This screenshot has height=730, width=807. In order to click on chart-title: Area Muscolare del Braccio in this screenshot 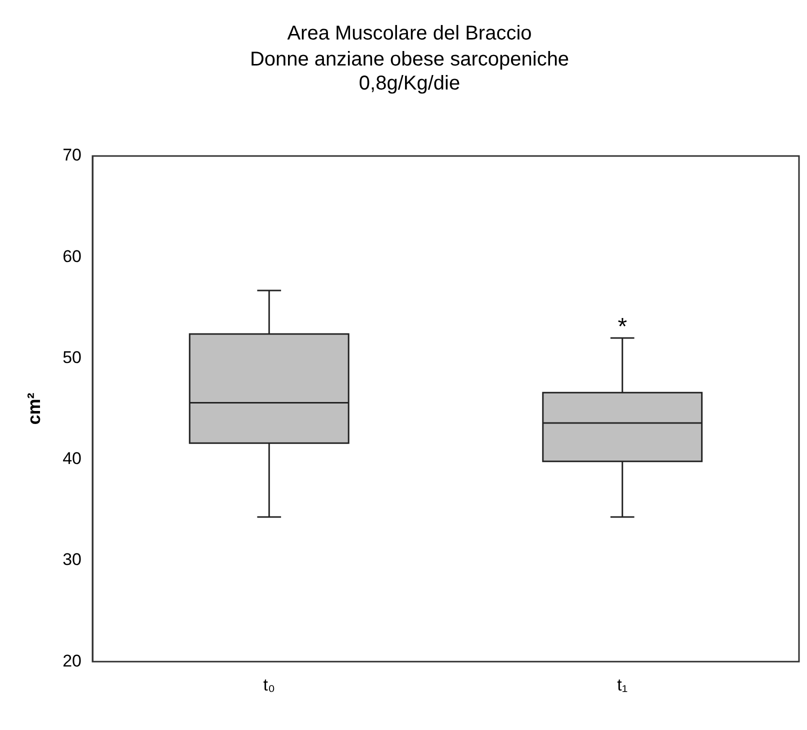, I will do `click(409, 33)`.